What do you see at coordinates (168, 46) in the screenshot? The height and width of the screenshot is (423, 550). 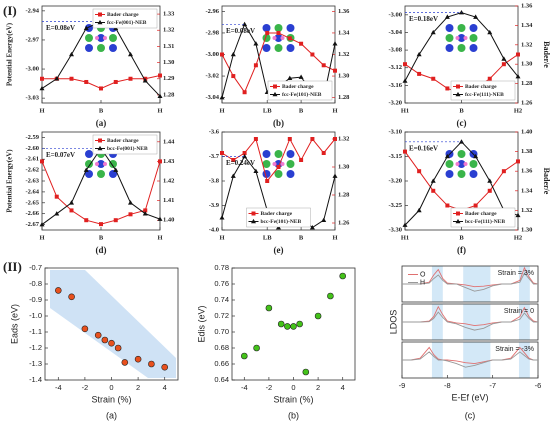 I see `y2-tick-label: 1.31` at bounding box center [168, 46].